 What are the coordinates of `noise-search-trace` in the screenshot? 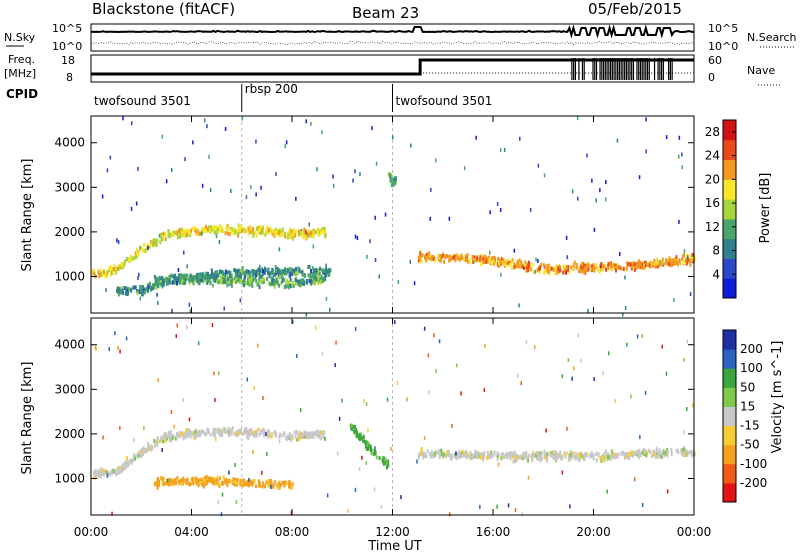 It's located at (392, 43).